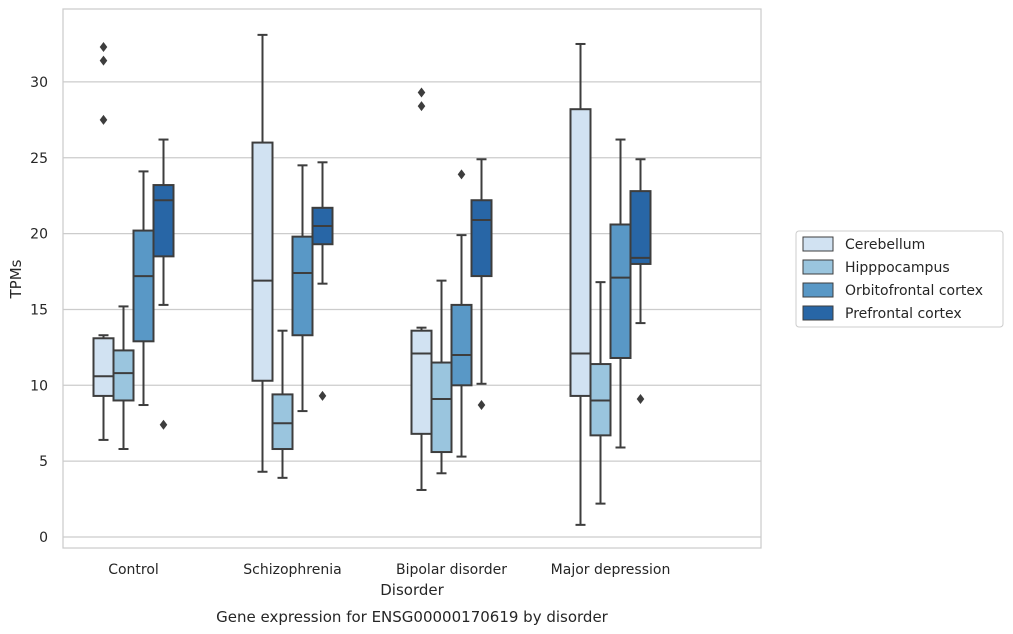 The image size is (1013, 634). Describe the element at coordinates (914, 291) in the screenshot. I see `legend-label: Orbitofrontal cortex` at that location.